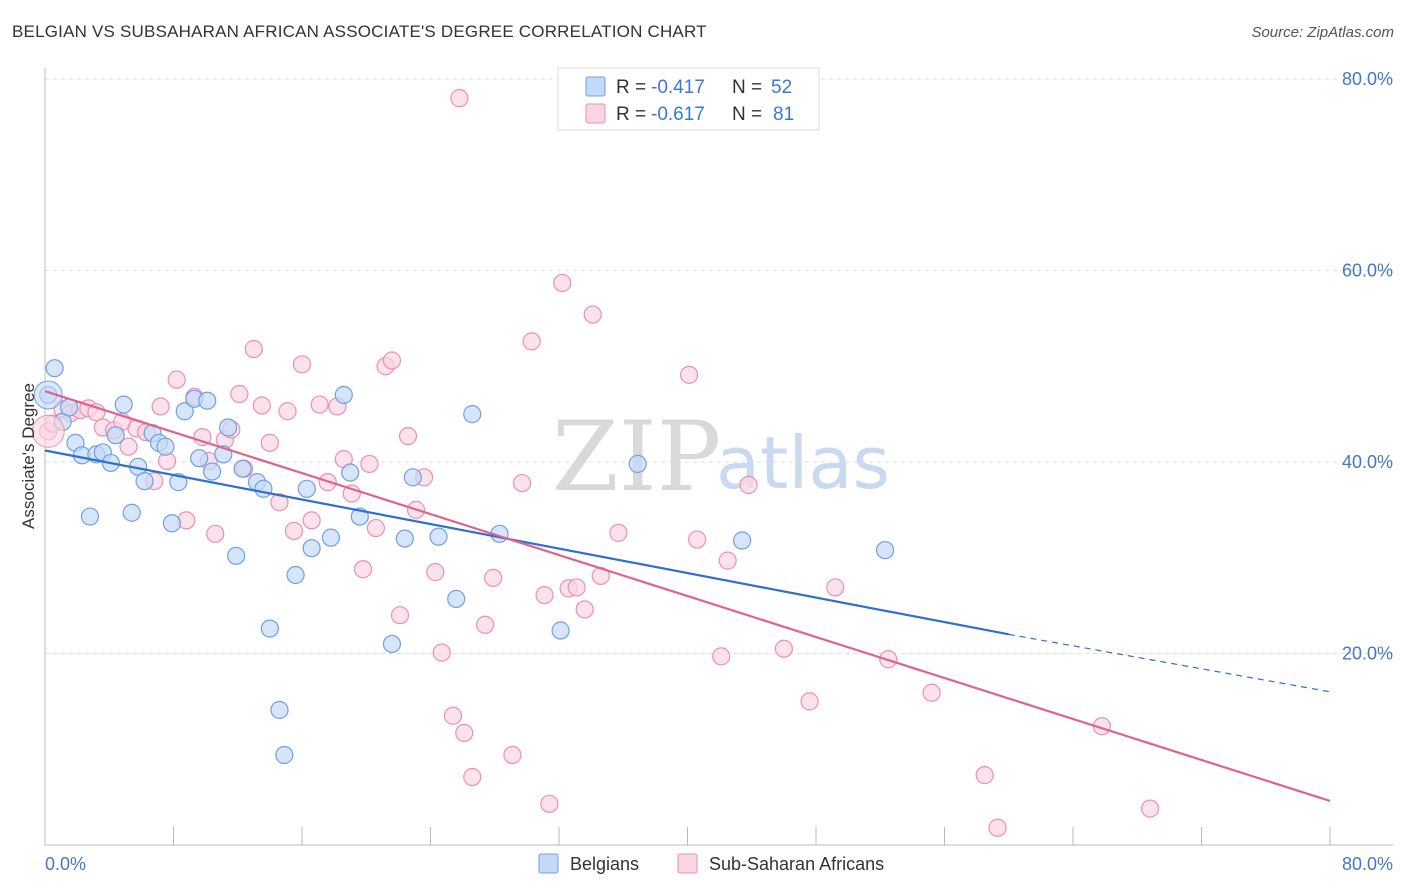  Describe the element at coordinates (803, 463) in the screenshot. I see `watermark-atlas: atlas` at that location.